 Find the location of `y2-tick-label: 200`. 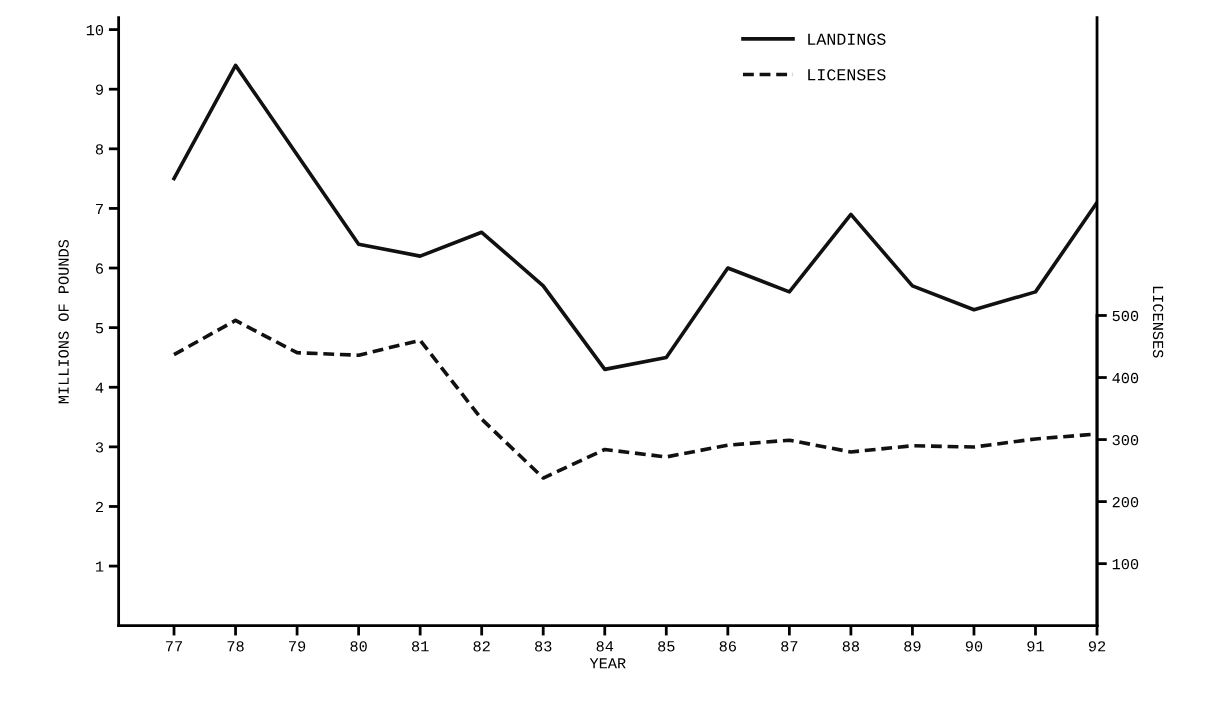

y2-tick-label: 200 is located at coordinates (1125, 502).